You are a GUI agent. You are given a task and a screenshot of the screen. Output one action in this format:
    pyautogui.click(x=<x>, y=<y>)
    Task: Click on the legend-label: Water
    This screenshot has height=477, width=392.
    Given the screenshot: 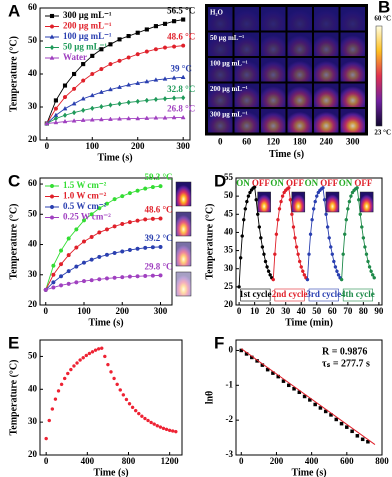 What is the action you would take?
    pyautogui.click(x=75, y=57)
    